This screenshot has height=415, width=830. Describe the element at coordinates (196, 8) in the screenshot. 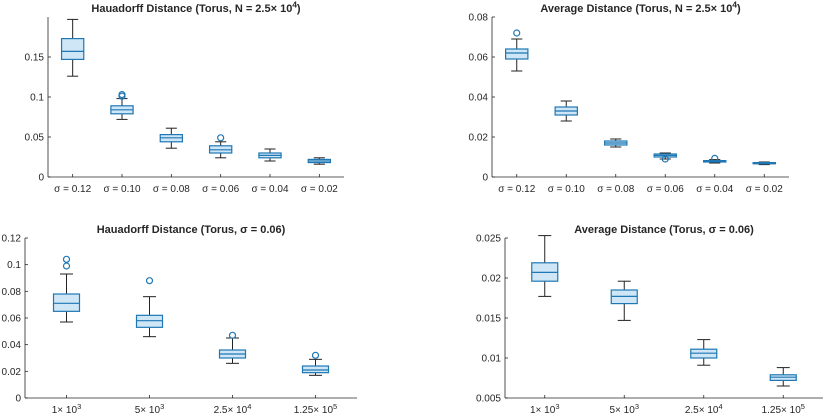

I see `chart-title: Hauadorff Distance (Torus, N = 2.5× 104)` at that location.